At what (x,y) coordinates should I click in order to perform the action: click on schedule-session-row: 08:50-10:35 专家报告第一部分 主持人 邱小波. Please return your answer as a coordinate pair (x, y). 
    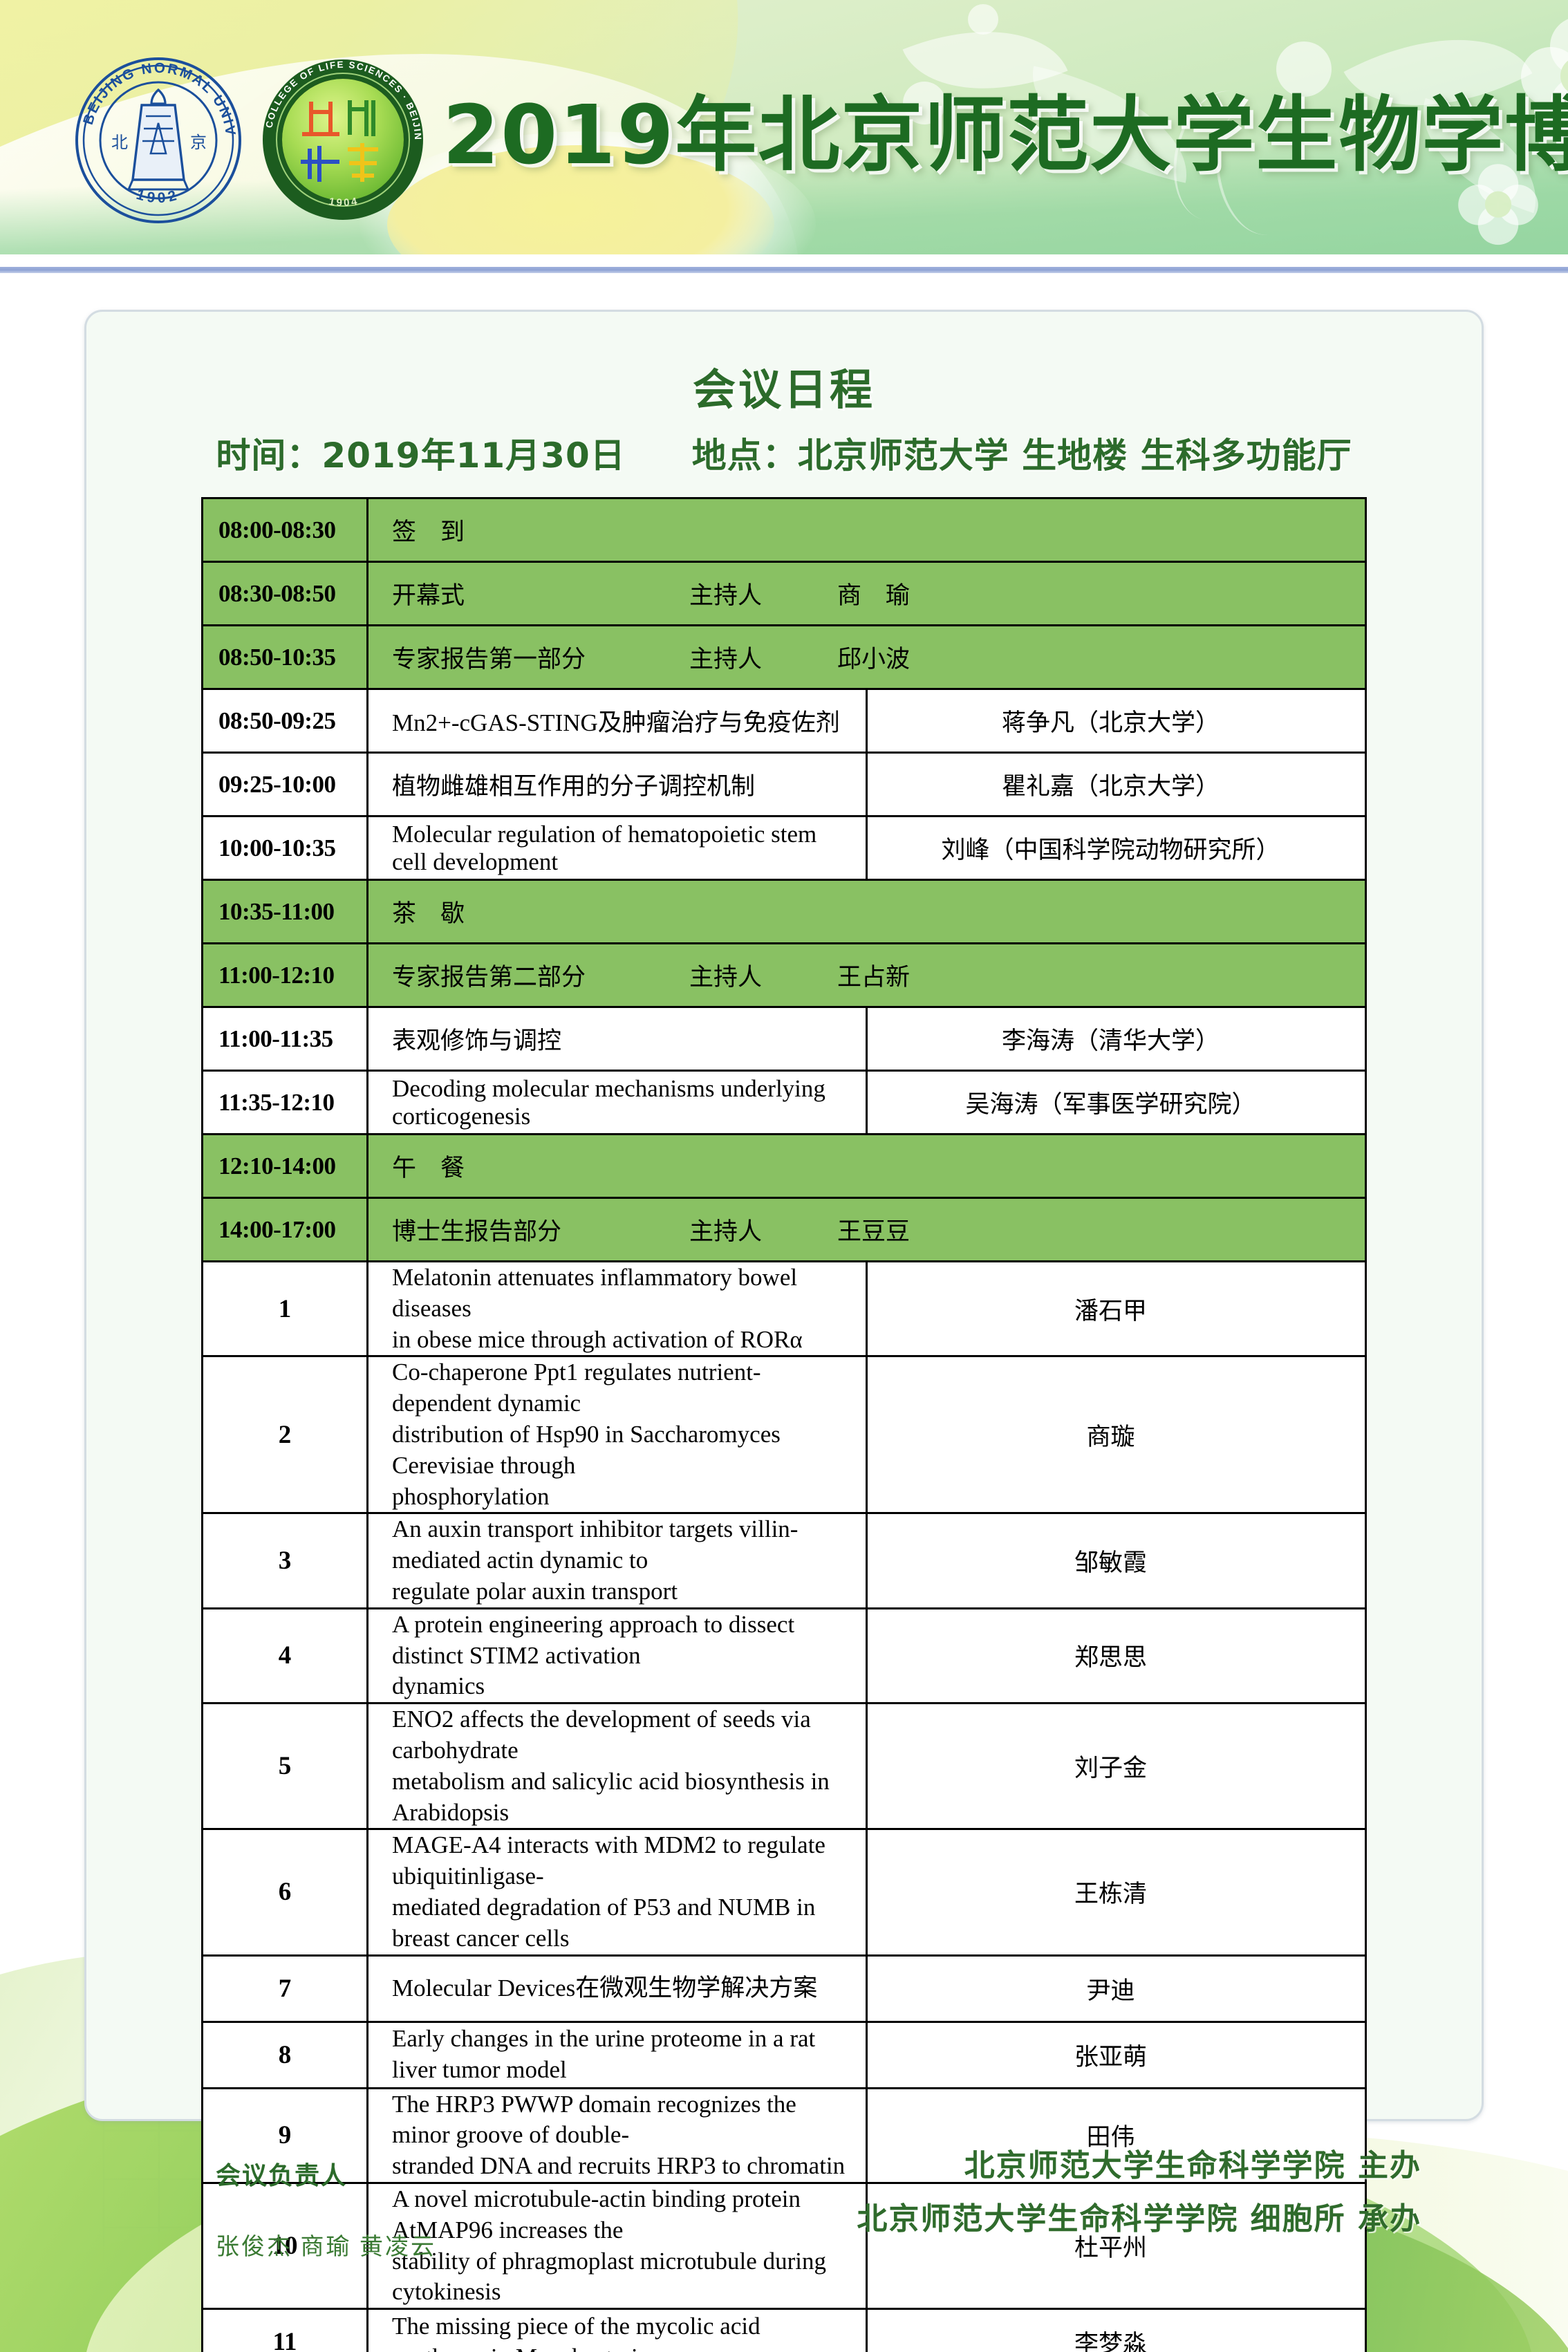
    Looking at the image, I should click on (784, 657).